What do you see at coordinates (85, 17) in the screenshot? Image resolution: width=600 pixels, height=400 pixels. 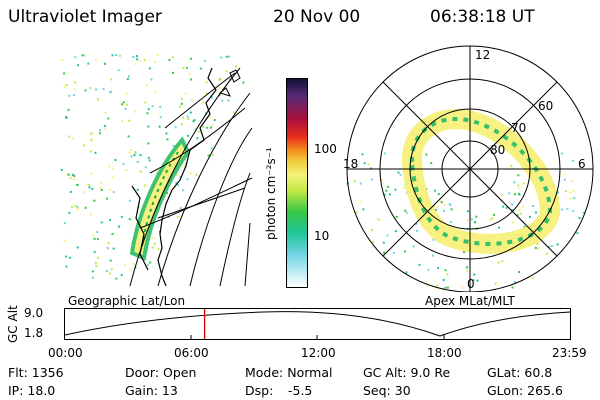 I see `app-title: Ultraviolet Imager` at bounding box center [85, 17].